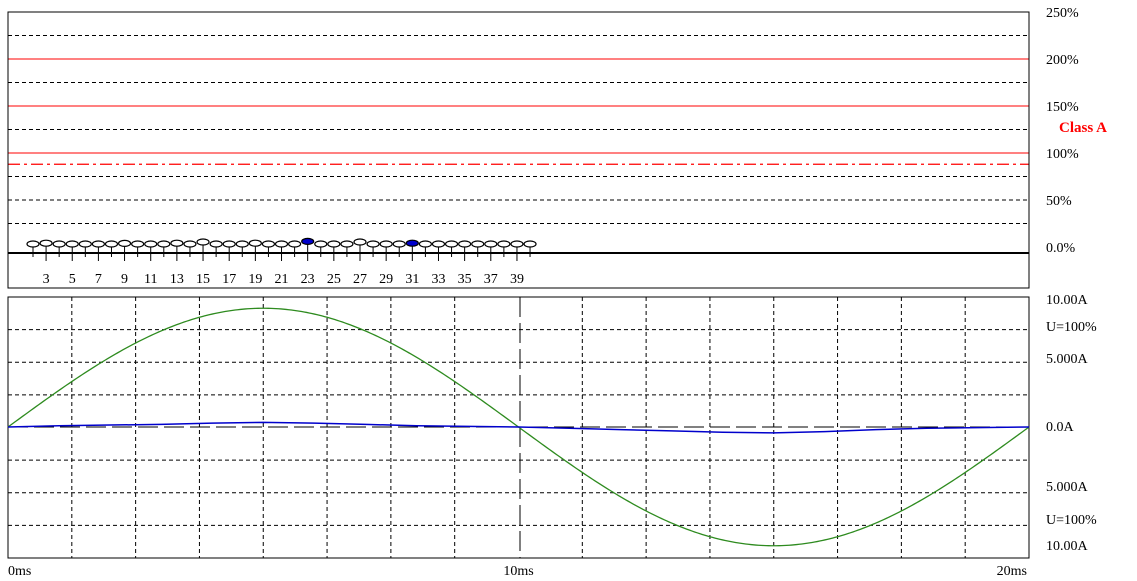 This screenshot has width=1137, height=581. I want to click on harmonic-tick-label: 13, so click(177, 279).